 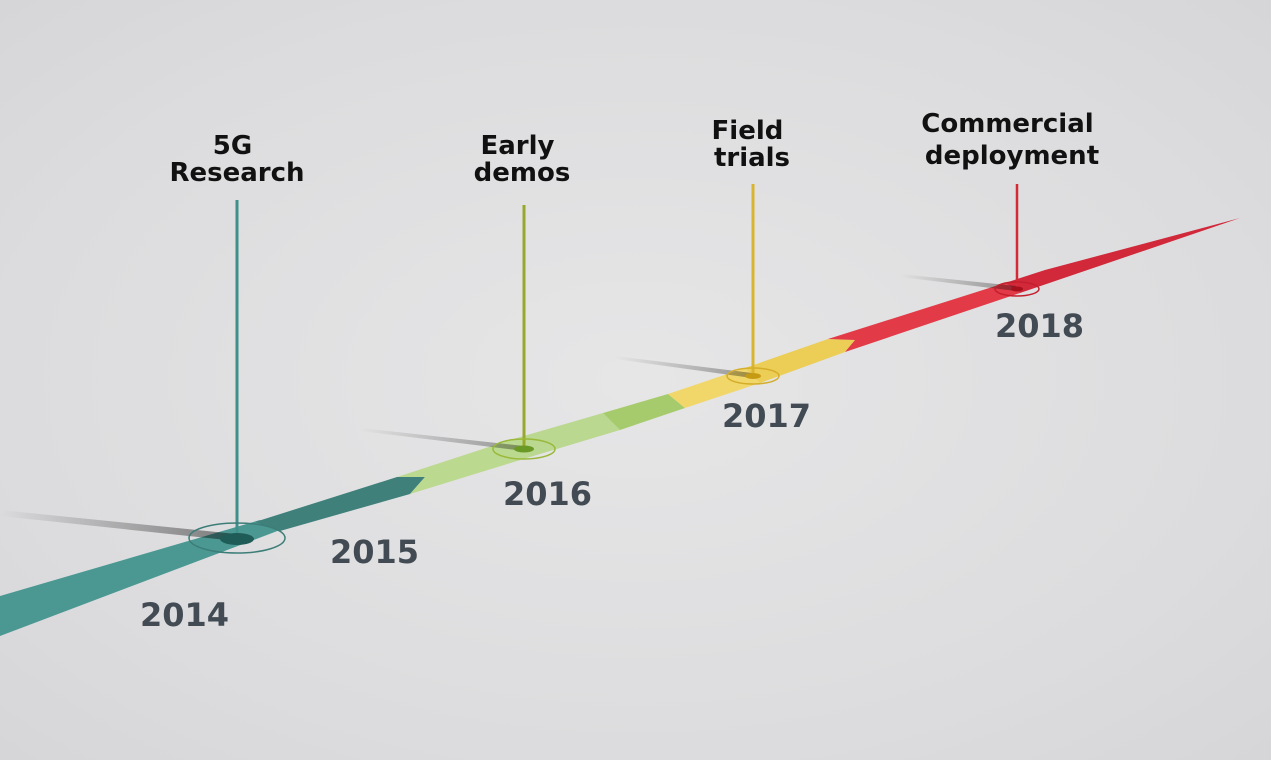 I want to click on ribbon-segment-2016b, so click(x=565, y=435).